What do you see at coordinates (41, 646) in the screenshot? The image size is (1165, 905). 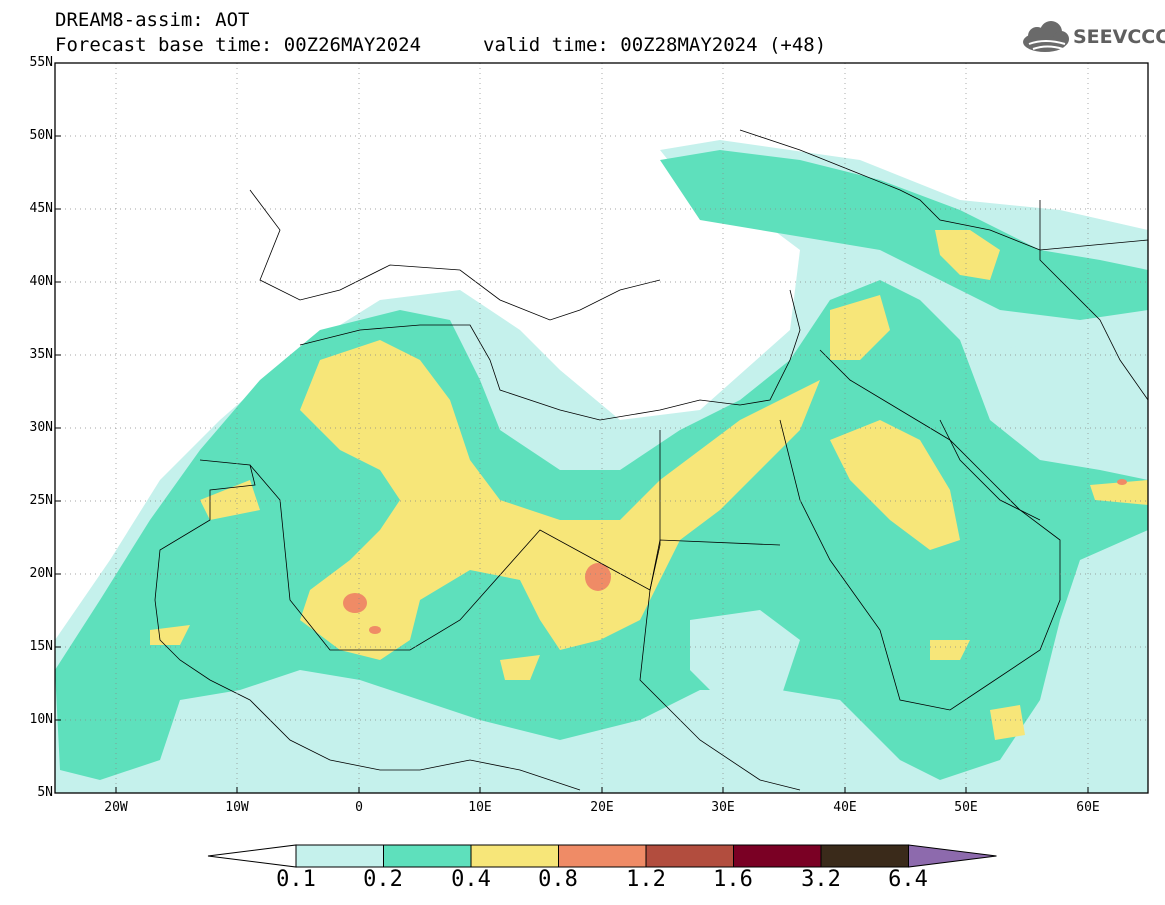 I see `lat-label: 15N` at bounding box center [41, 646].